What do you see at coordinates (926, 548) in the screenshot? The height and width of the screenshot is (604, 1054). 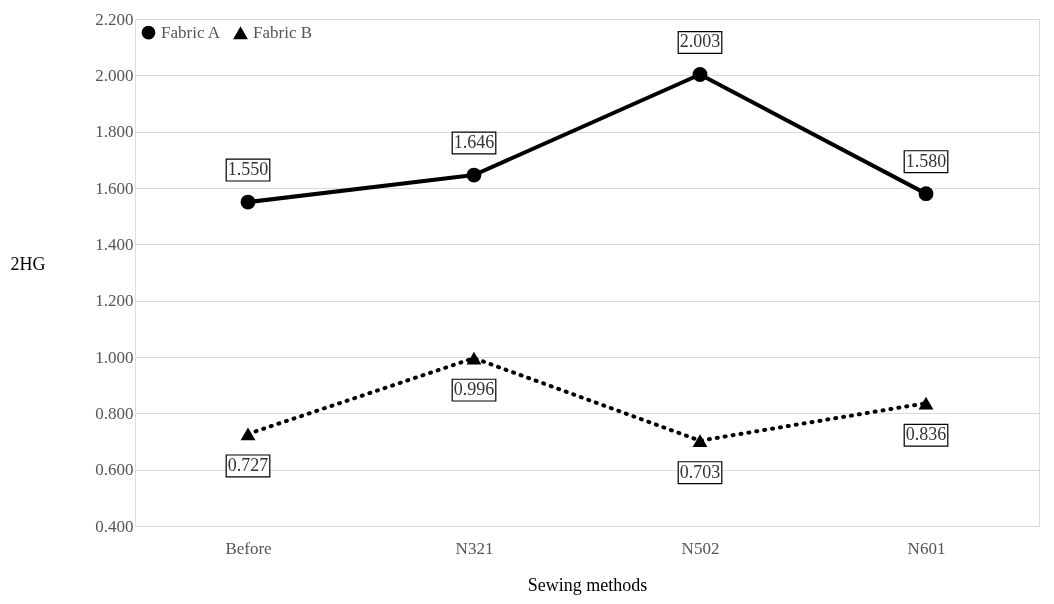 I see `x-tick-label: N601` at bounding box center [926, 548].